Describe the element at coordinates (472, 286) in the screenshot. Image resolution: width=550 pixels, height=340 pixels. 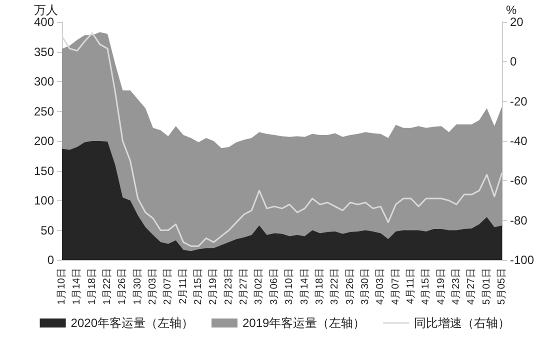
I see `x-tick-label: 4月27日` at that location.